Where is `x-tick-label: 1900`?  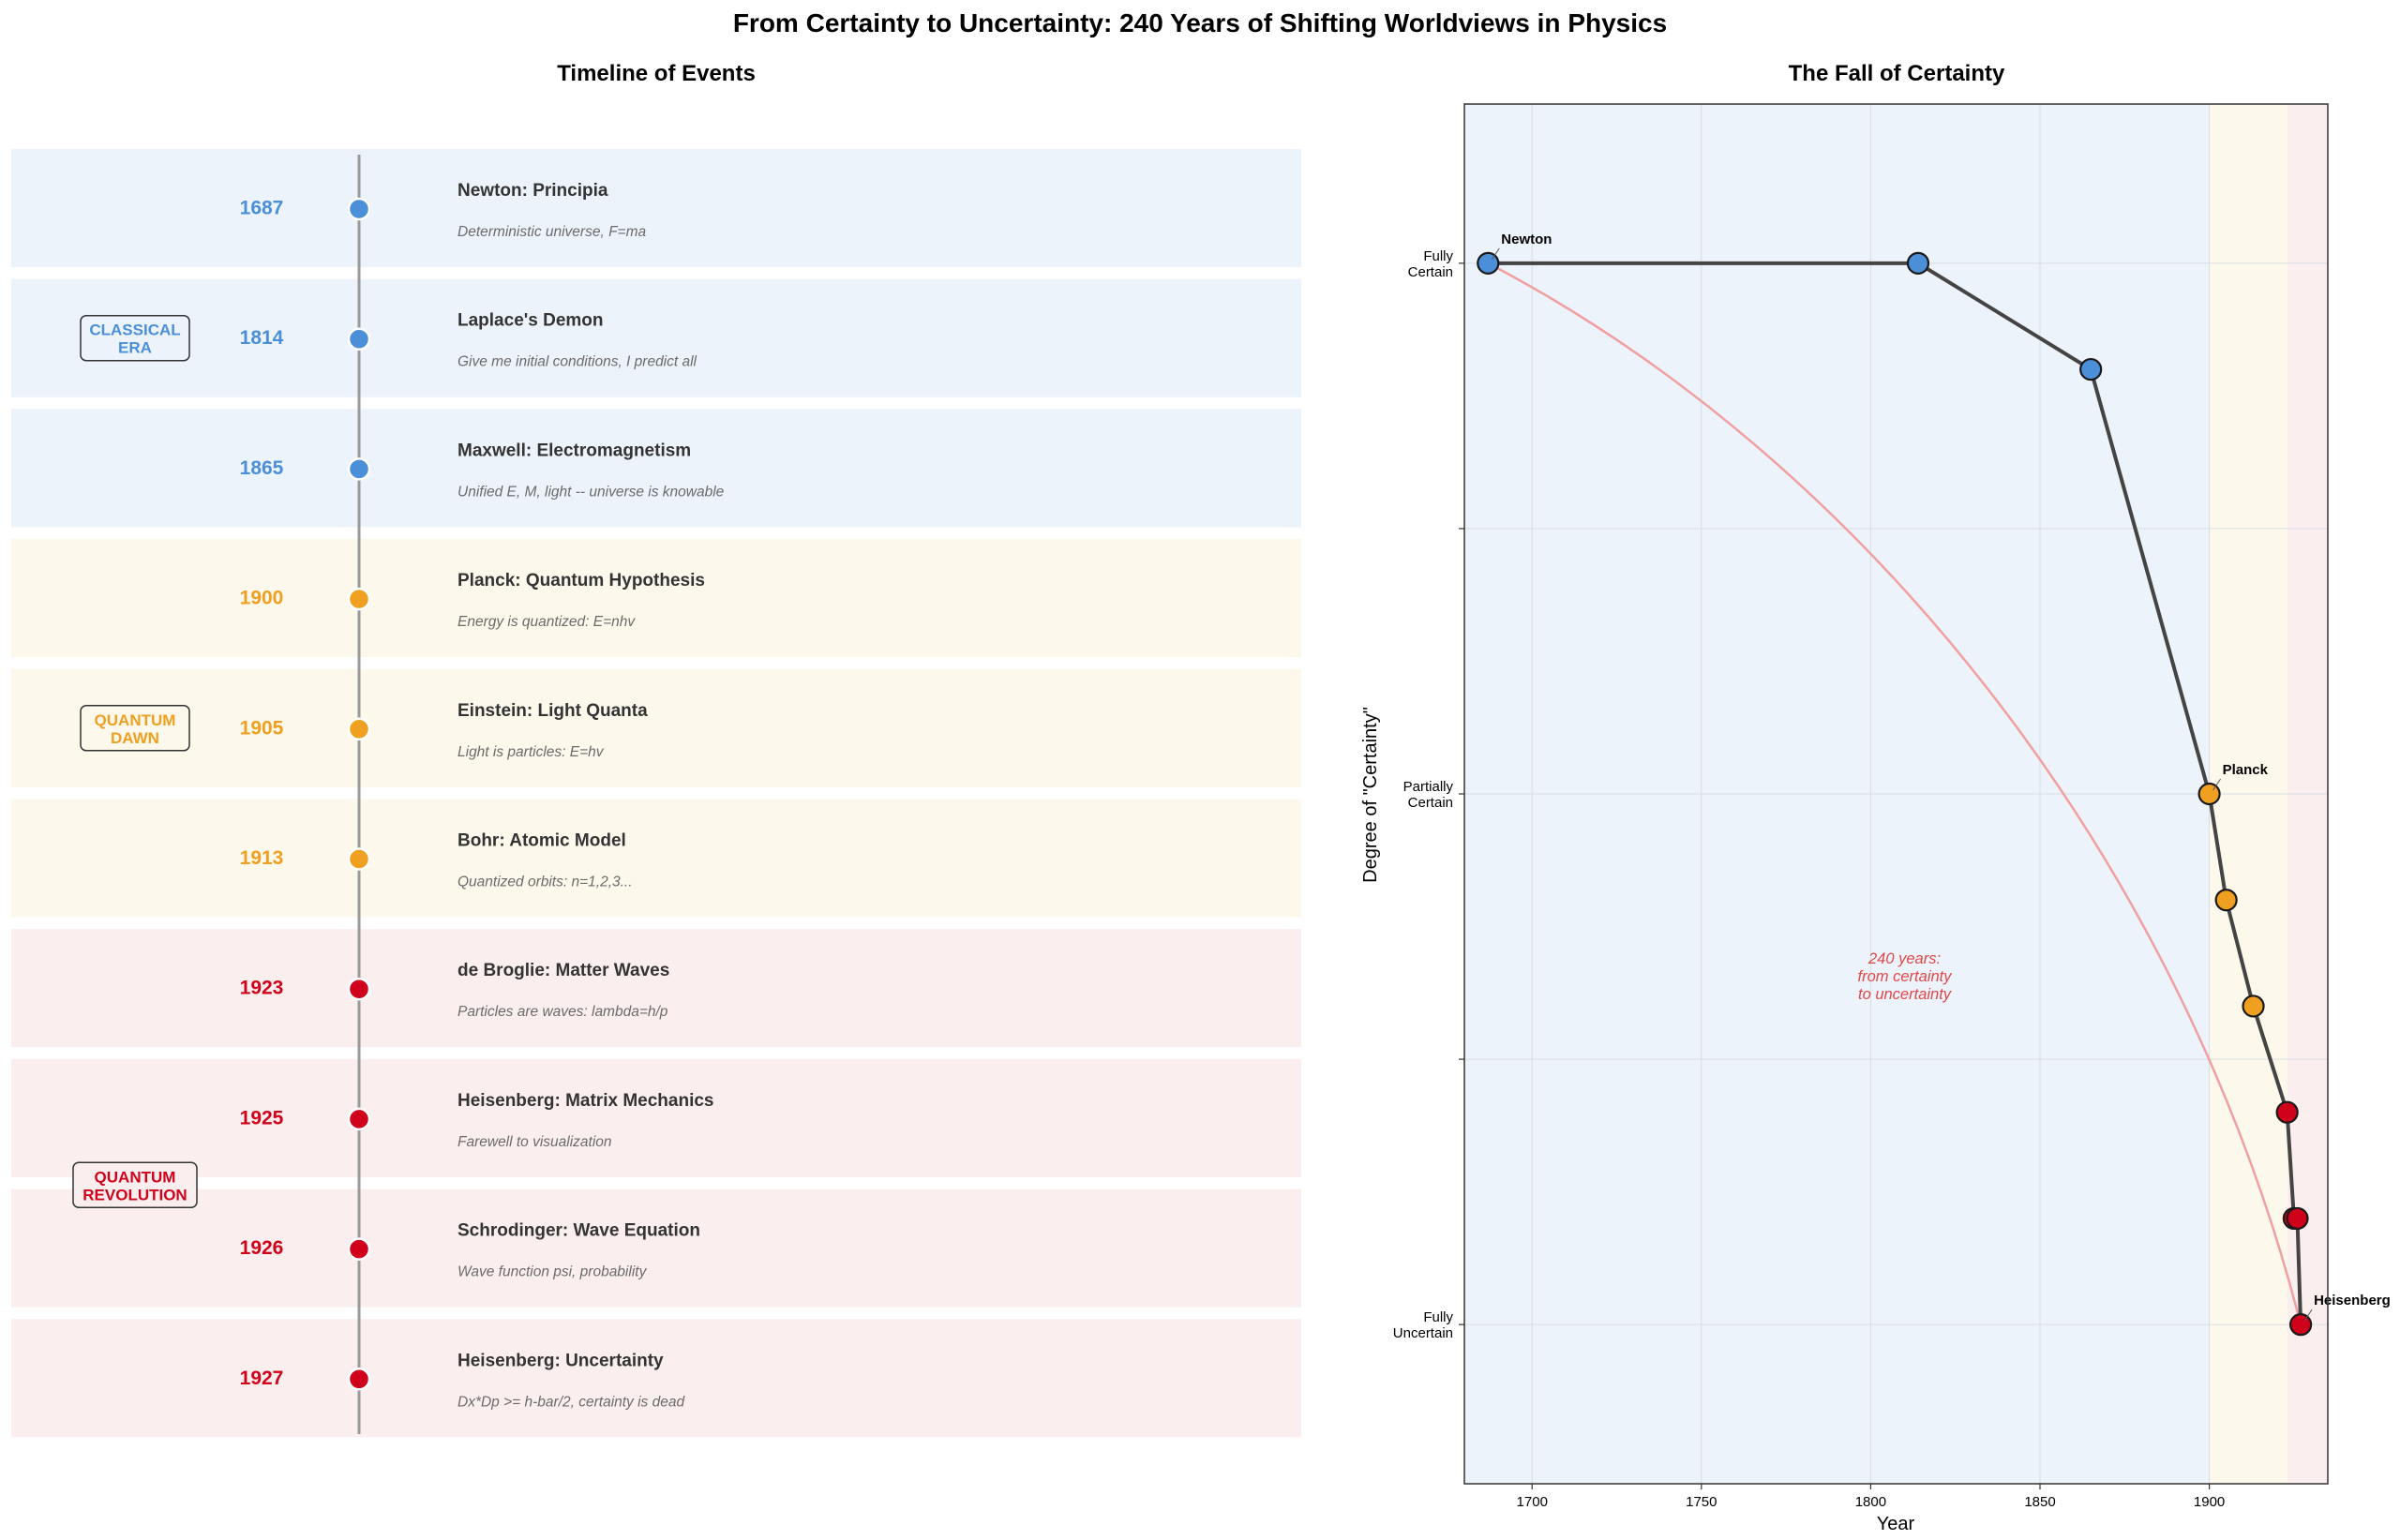
x-tick-label: 1900 is located at coordinates (2209, 1502).